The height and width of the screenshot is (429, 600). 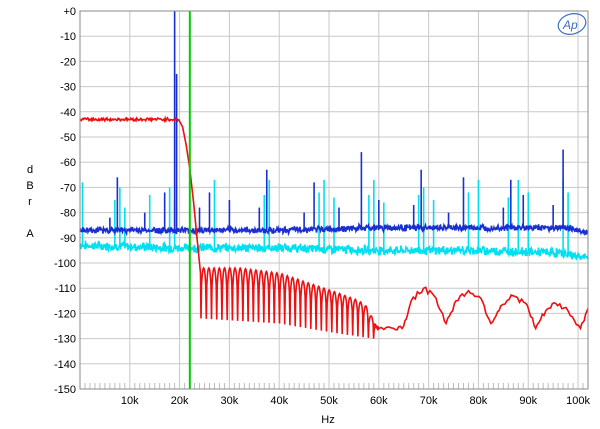 I want to click on y-tick-label-3: -30, so click(x=68, y=88).